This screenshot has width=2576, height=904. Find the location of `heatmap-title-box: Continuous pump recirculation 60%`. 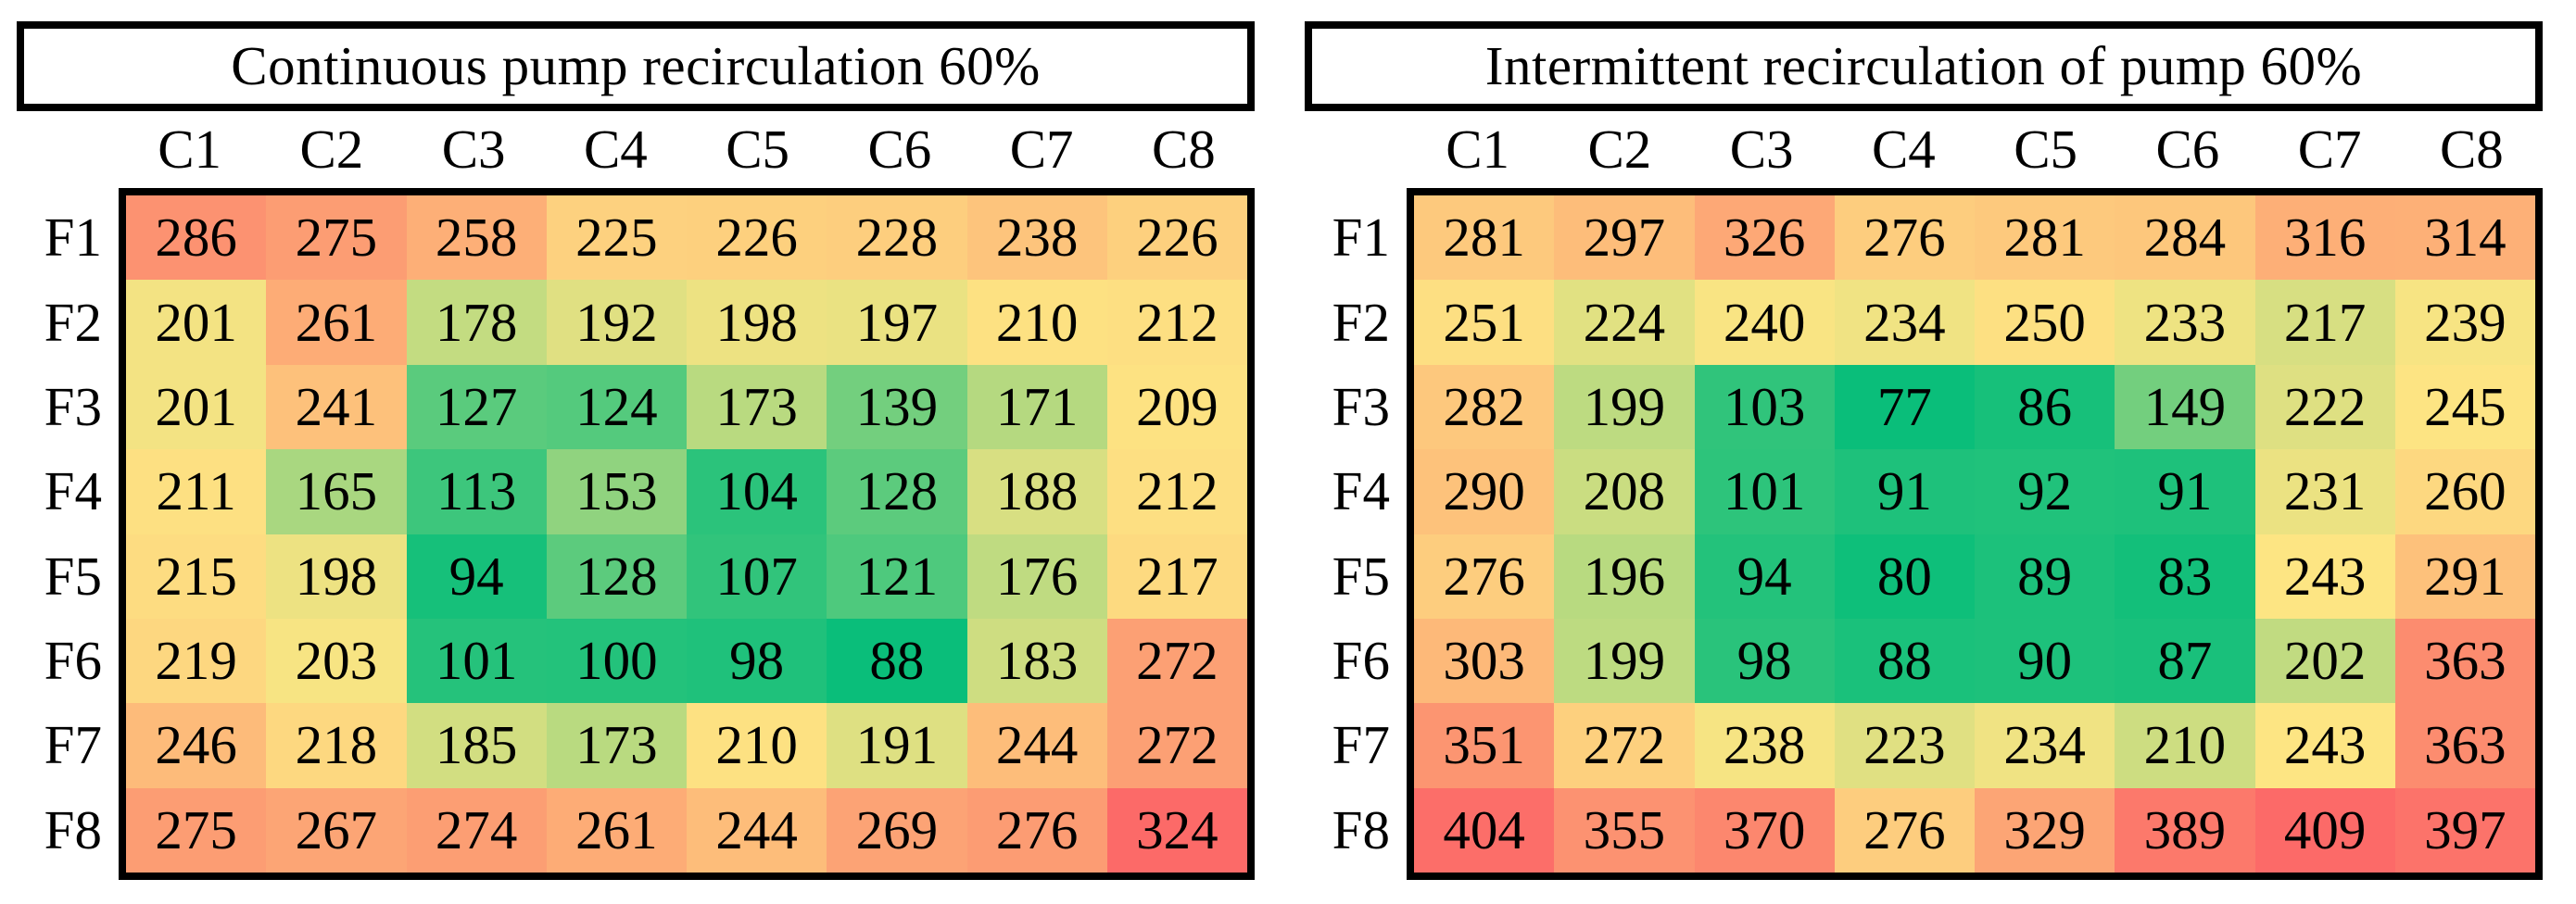

heatmap-title-box: Continuous pump recirculation 60% is located at coordinates (636, 66).